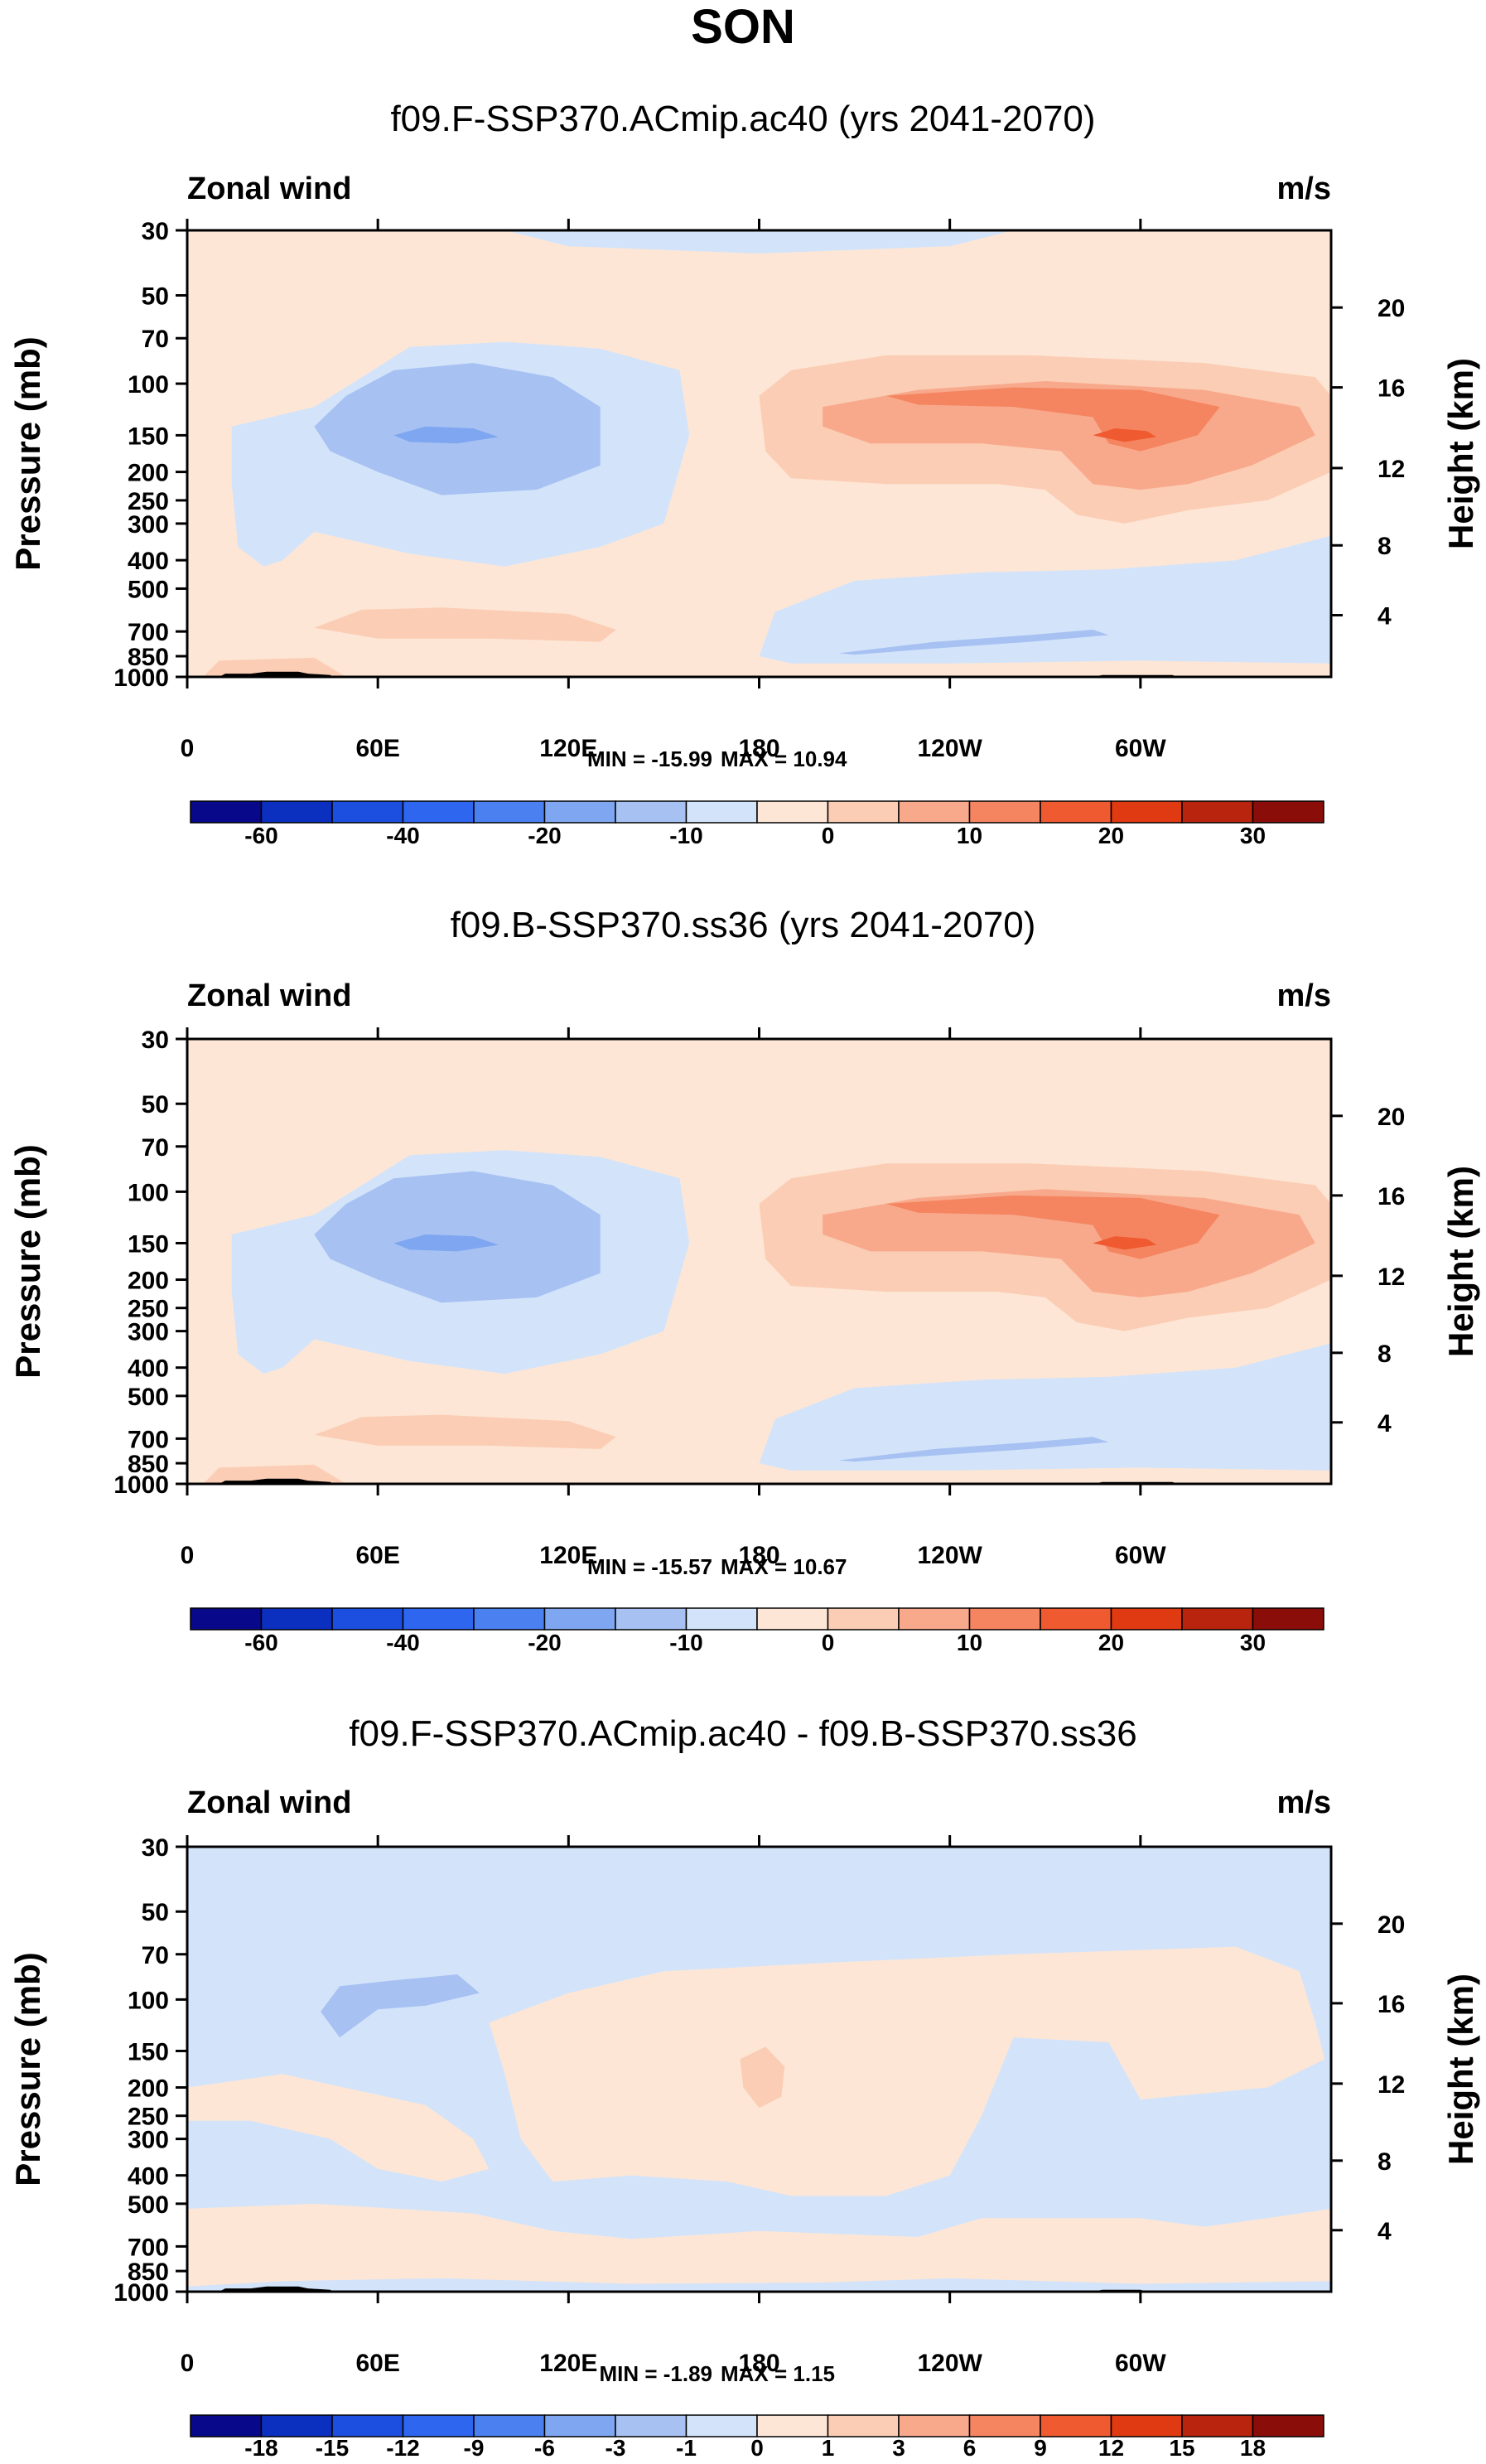  Describe the element at coordinates (1124, 435) in the screenshot. I see `contour-eastward-max` at that location.